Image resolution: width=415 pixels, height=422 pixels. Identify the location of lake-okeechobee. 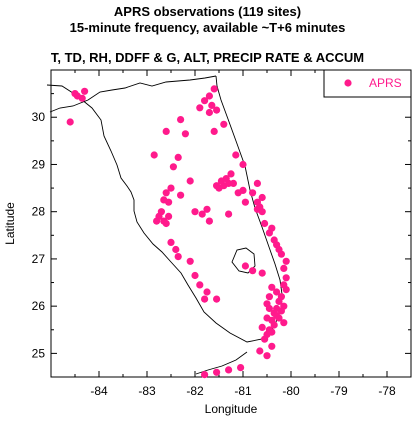
(243, 260).